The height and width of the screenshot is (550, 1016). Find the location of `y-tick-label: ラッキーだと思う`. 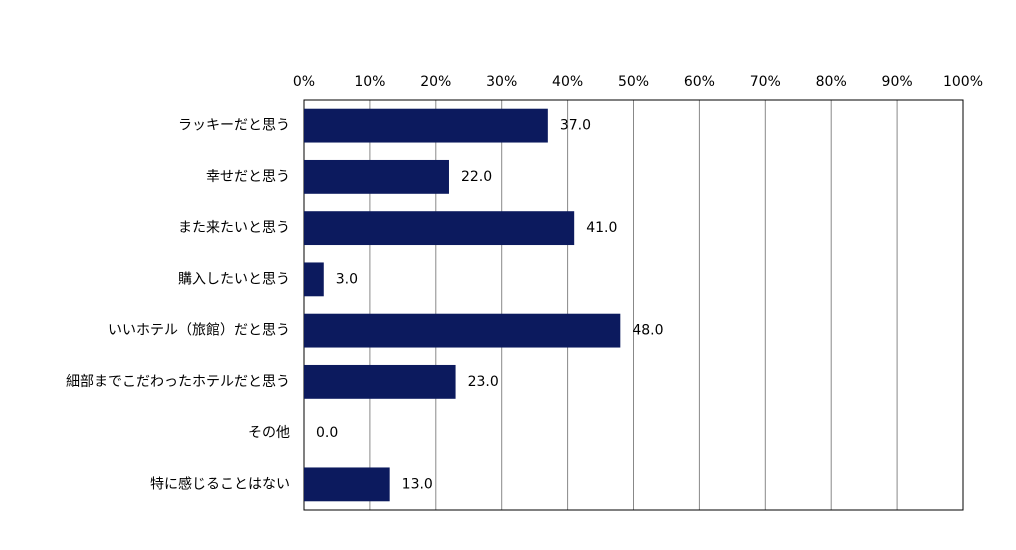

y-tick-label: ラッキーだと思う is located at coordinates (234, 126).